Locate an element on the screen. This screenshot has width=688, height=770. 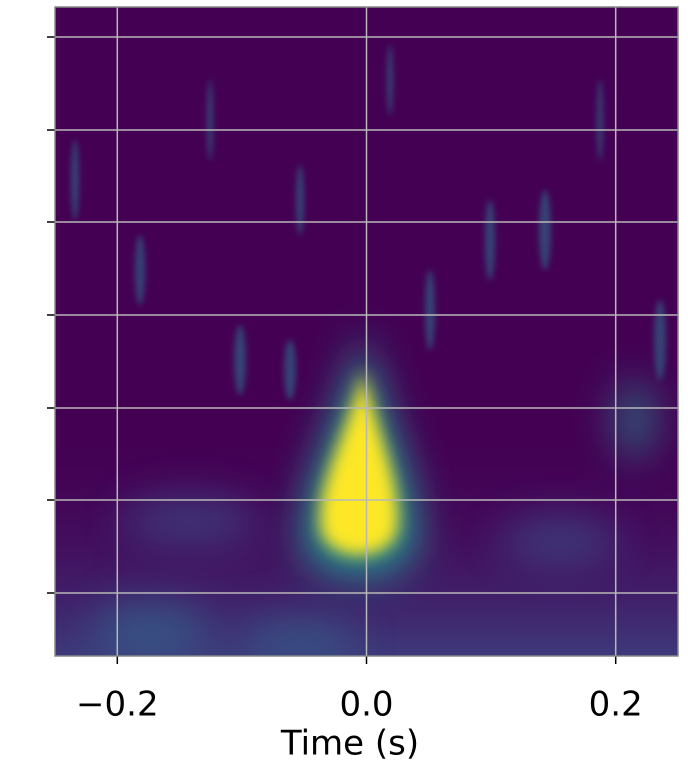
x-tick-label: 0.2 is located at coordinates (616, 705).